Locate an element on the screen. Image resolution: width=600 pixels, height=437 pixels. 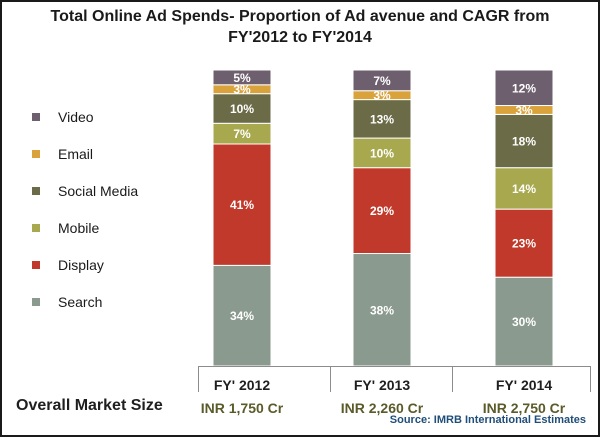
data-label-fy-2014-mobile: 14% is located at coordinates (524, 189).